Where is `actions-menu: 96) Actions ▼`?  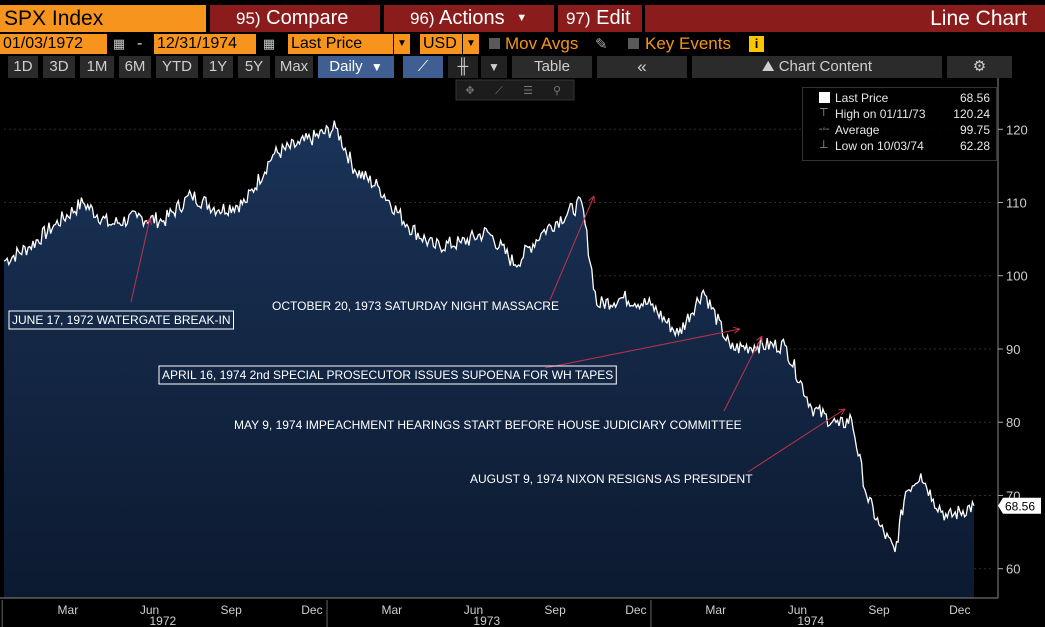
actions-menu: 96) Actions ▼ is located at coordinates (469, 18).